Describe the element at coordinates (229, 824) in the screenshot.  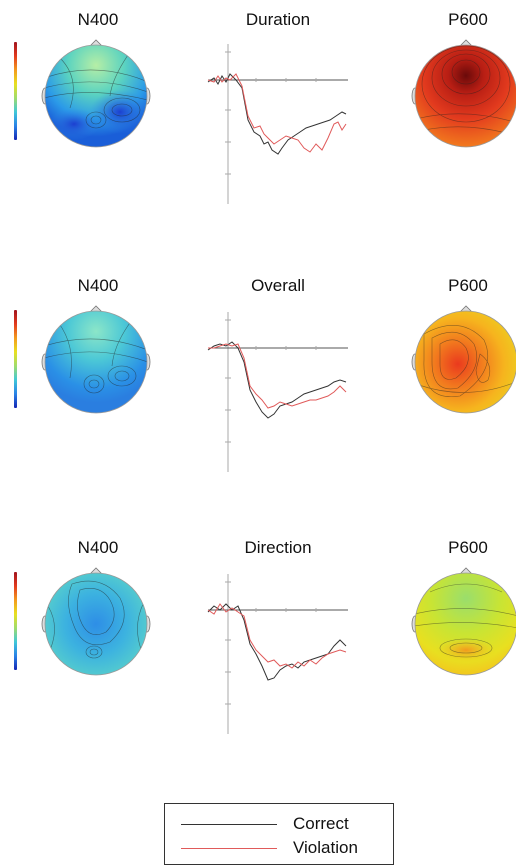
I see `legend-swatch-correct` at that location.